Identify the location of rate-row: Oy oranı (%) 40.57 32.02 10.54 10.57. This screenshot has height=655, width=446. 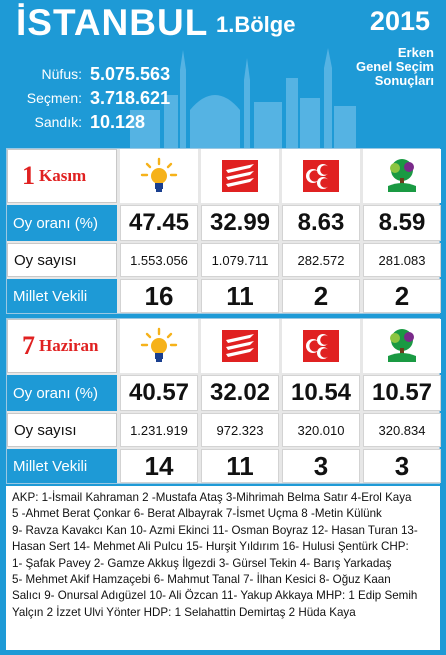
(224, 393).